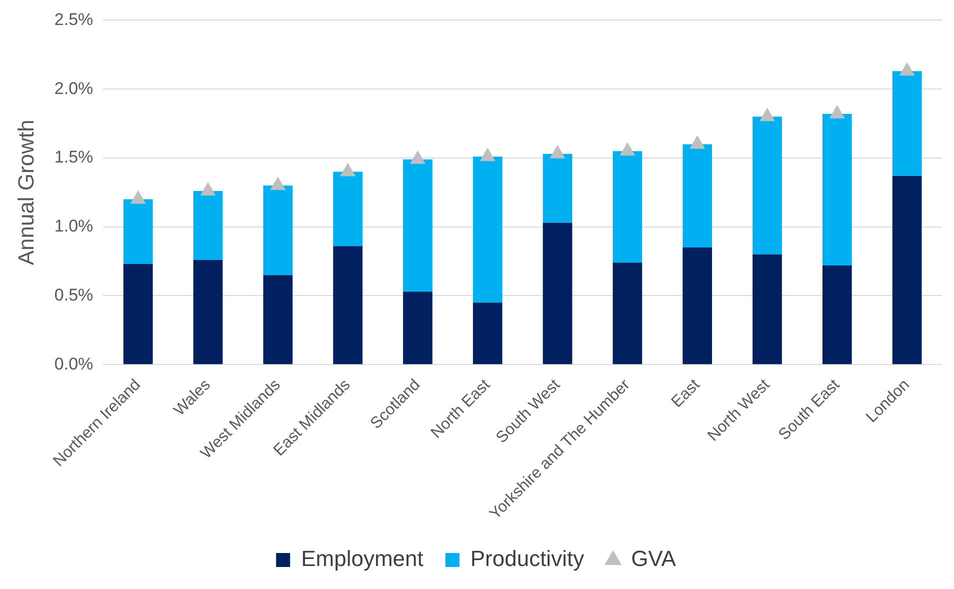  I want to click on y-tick-label: 0.0%, so click(74, 364).